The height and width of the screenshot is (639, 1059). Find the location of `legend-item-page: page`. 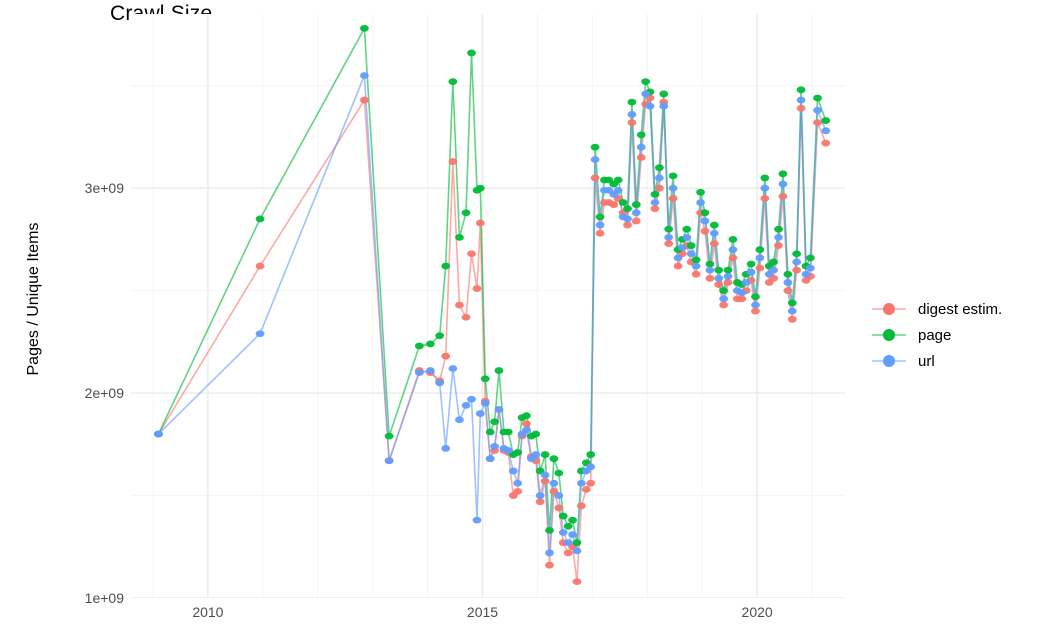

legend-item-page: page is located at coordinates (962, 335).